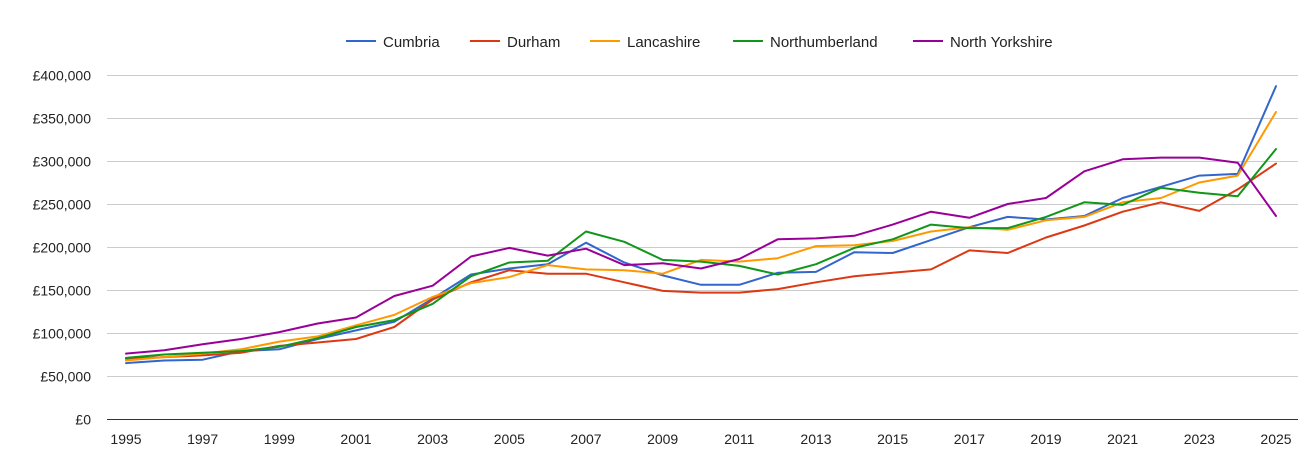 The image size is (1305, 450). What do you see at coordinates (1275, 439) in the screenshot?
I see `x-tick-label: 2025` at bounding box center [1275, 439].